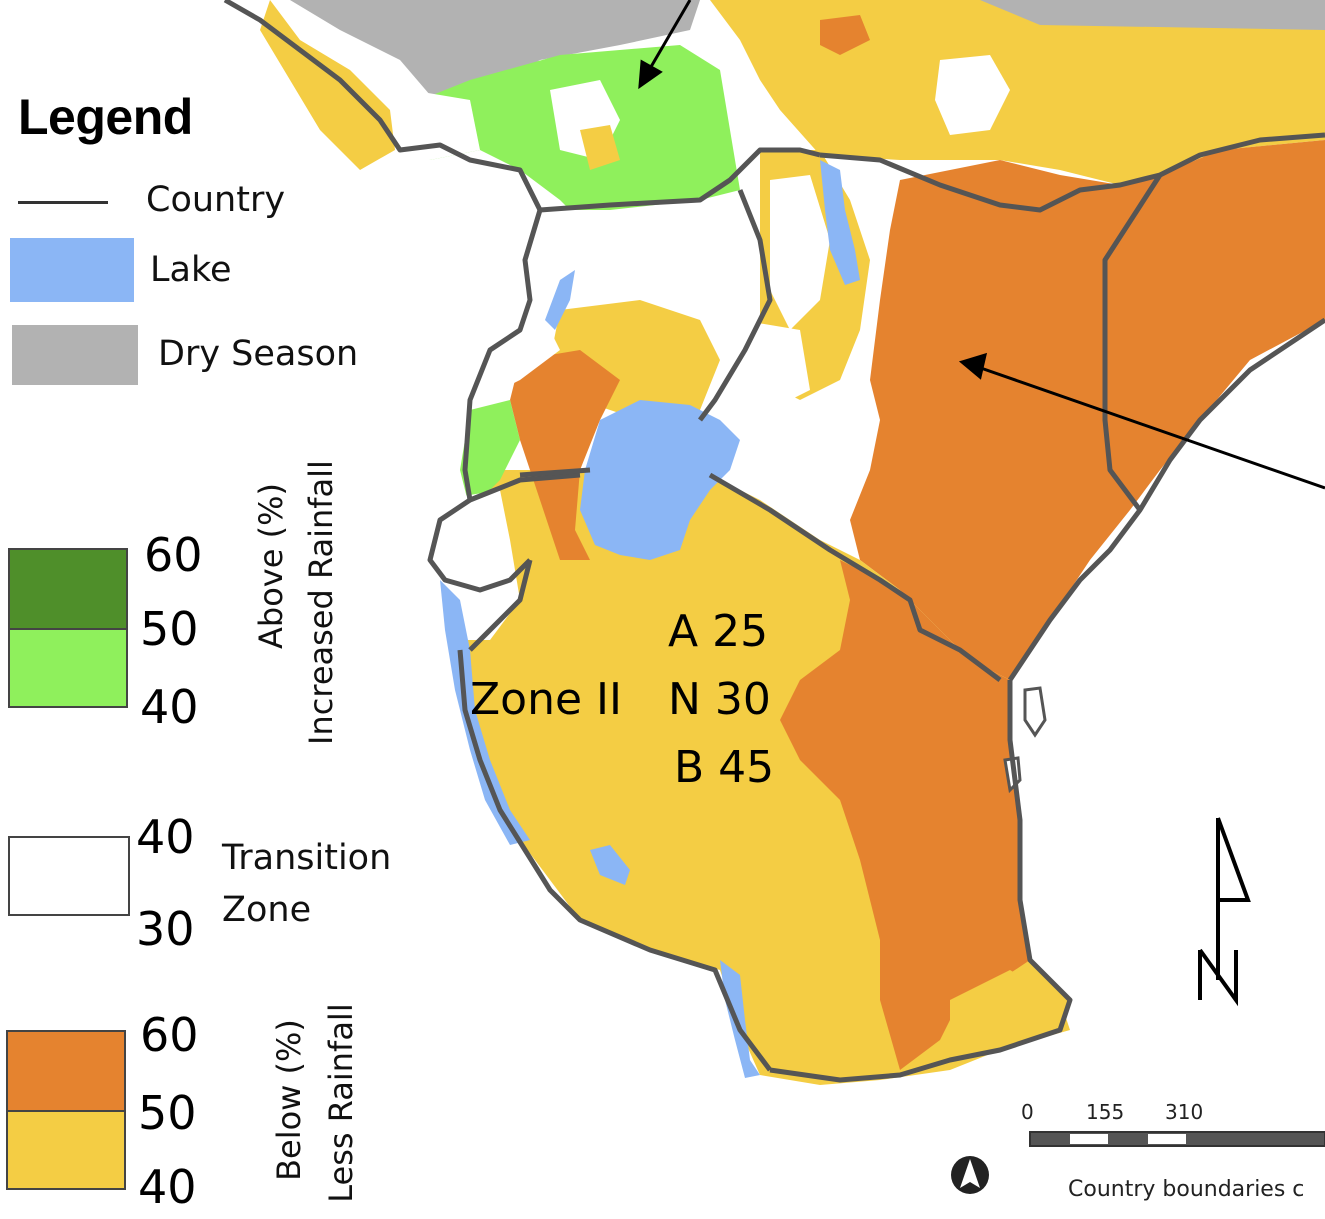  Describe the element at coordinates (191, 270) in the screenshot. I see `legend-lake-label: Lake` at that location.